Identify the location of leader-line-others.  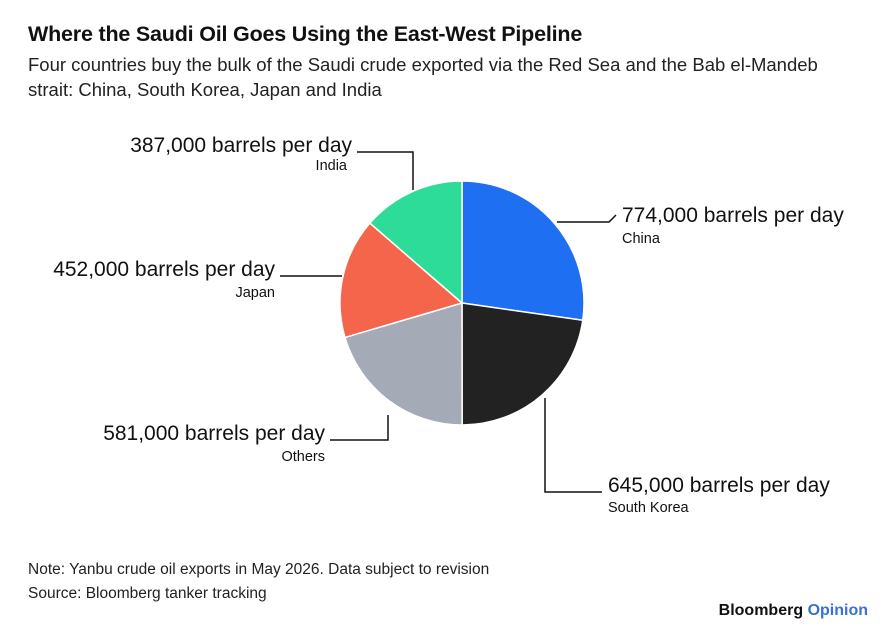
(359, 428).